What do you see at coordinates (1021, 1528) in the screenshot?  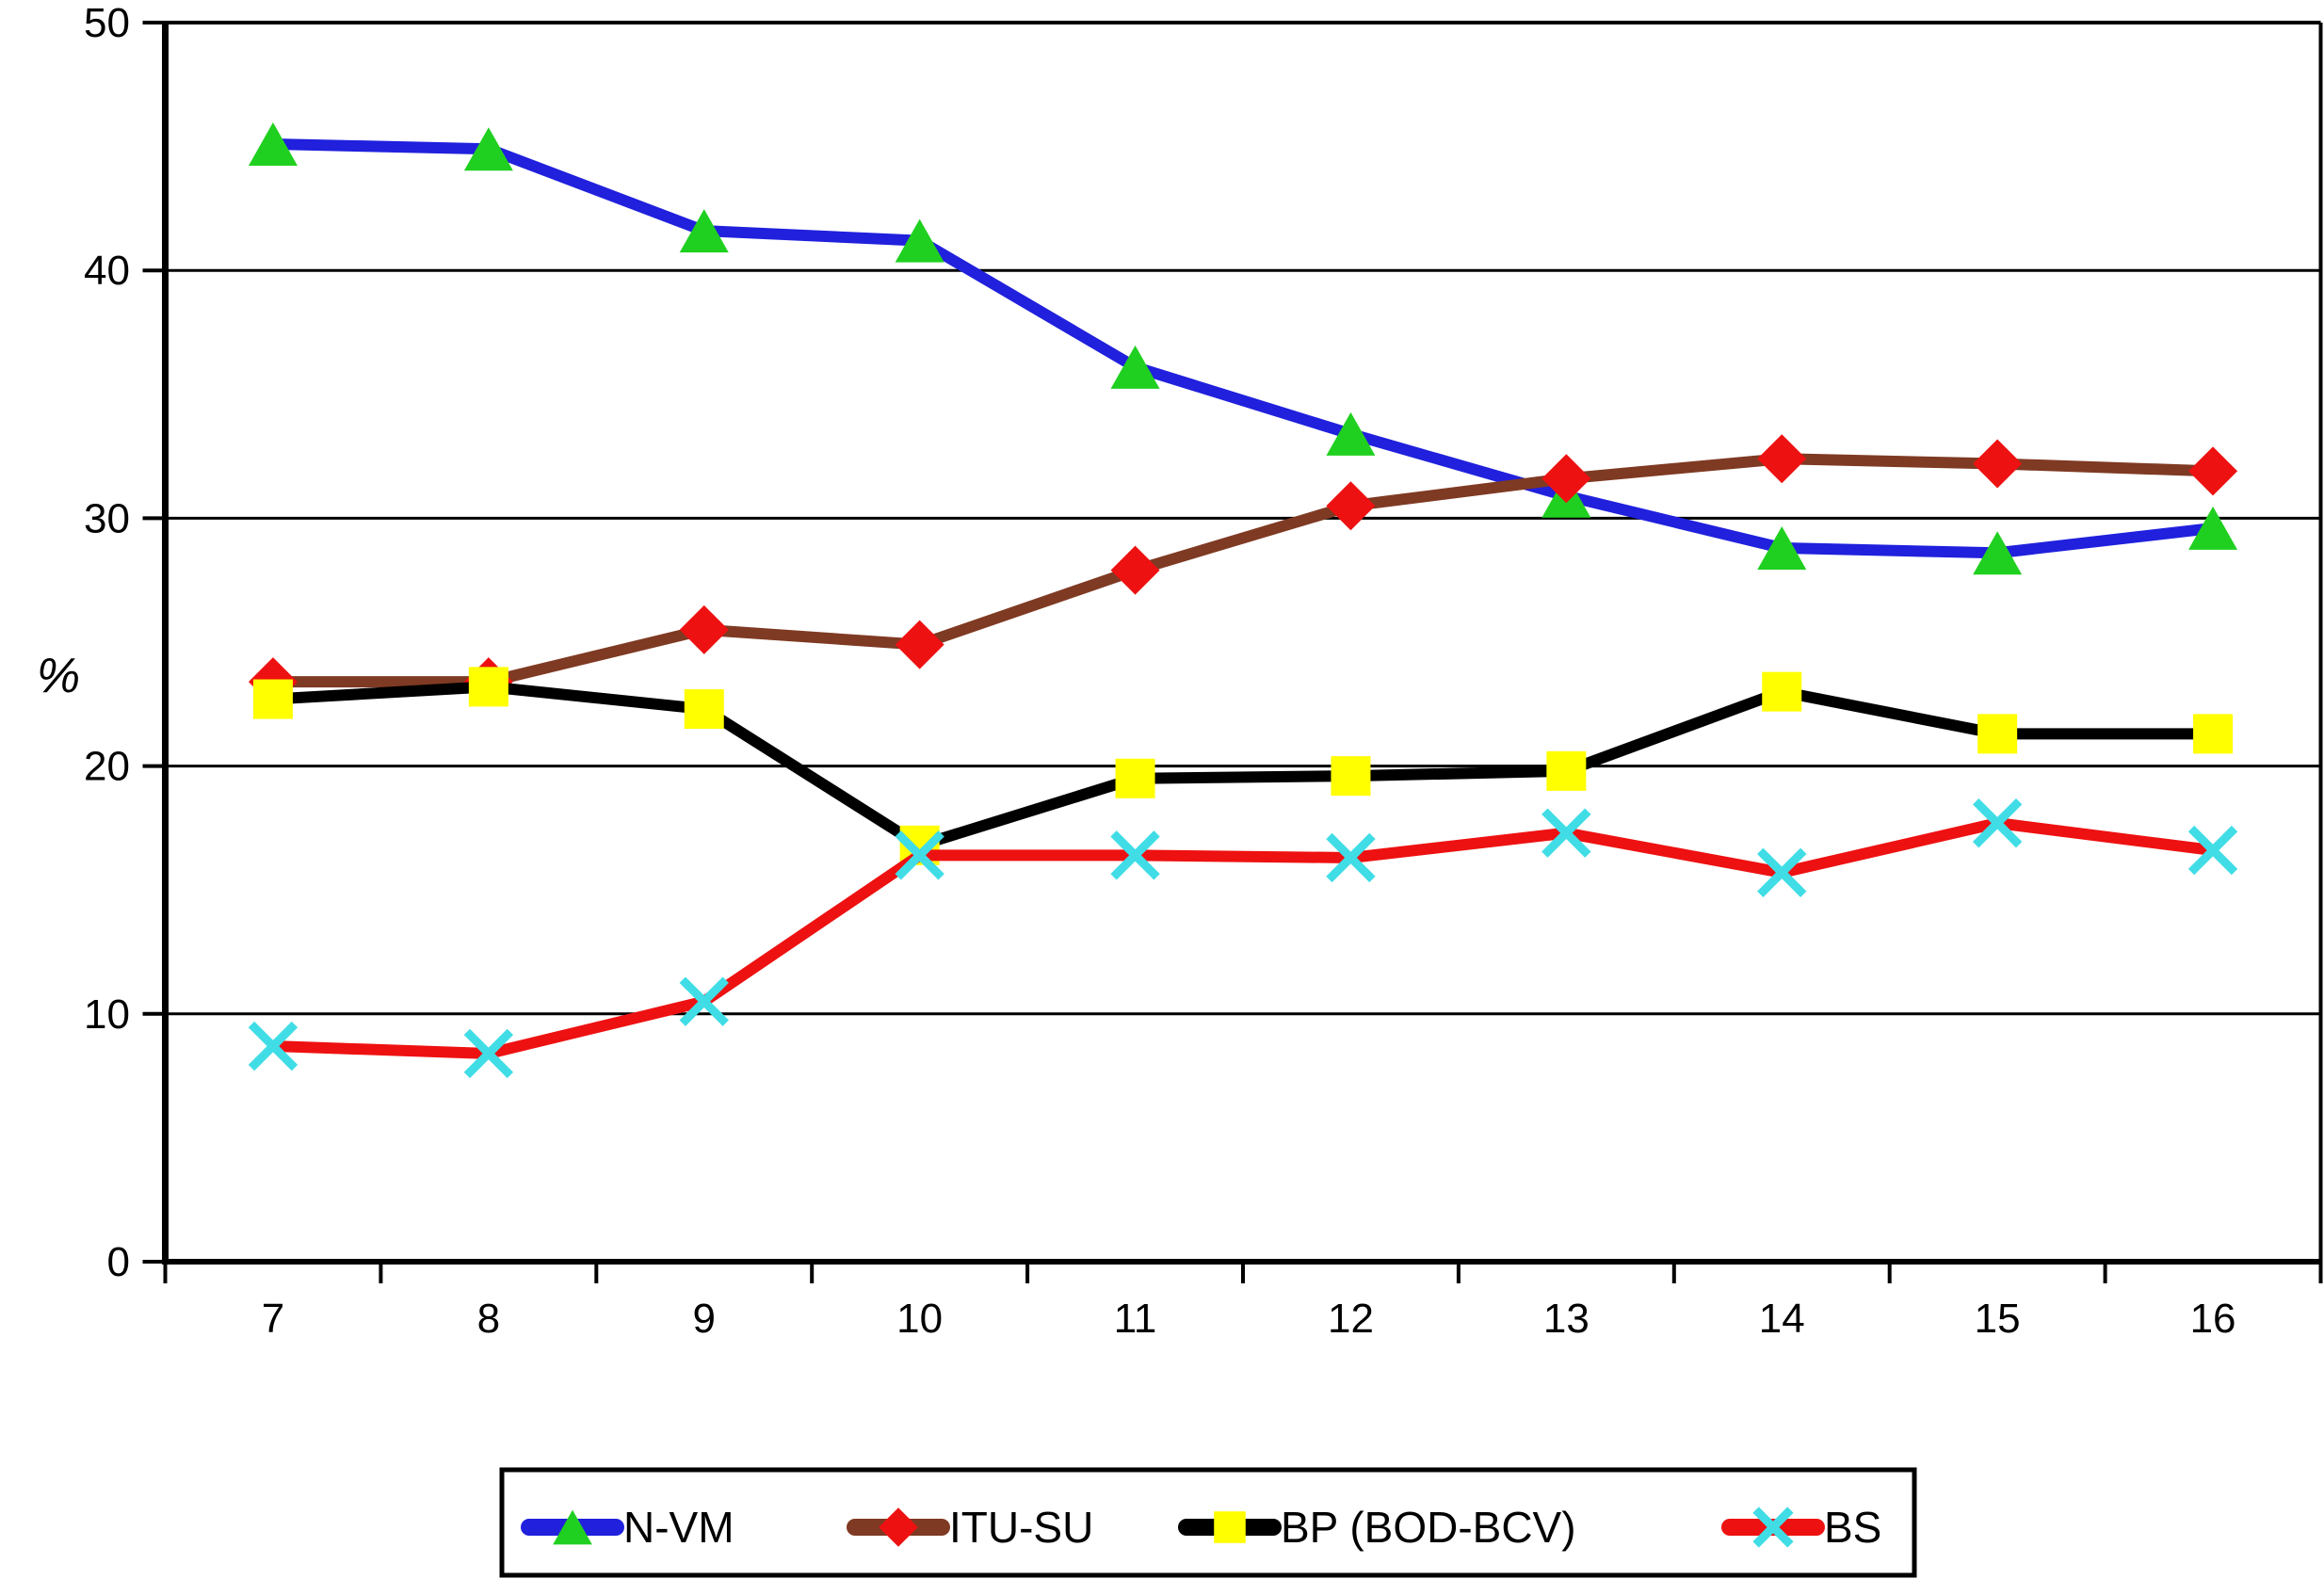 I see `legend-label-itu-su: ITU-SU` at bounding box center [1021, 1528].